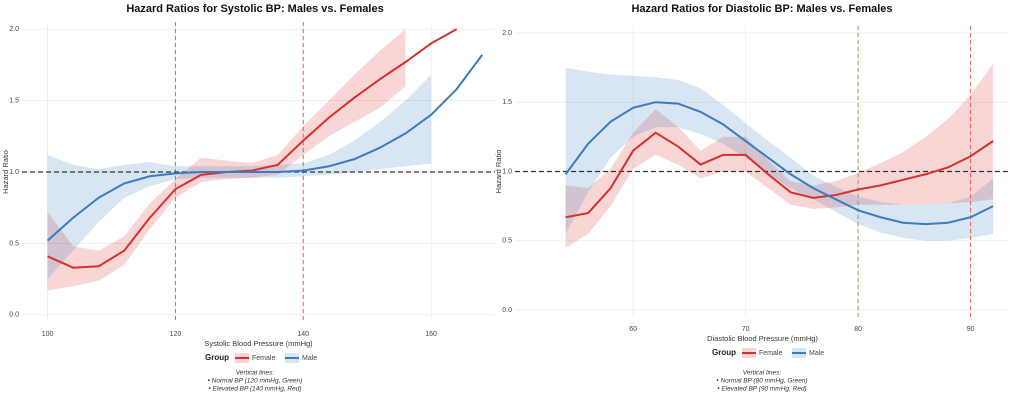  What do you see at coordinates (303, 334) in the screenshot?
I see `x-tick-label: 140` at bounding box center [303, 334].